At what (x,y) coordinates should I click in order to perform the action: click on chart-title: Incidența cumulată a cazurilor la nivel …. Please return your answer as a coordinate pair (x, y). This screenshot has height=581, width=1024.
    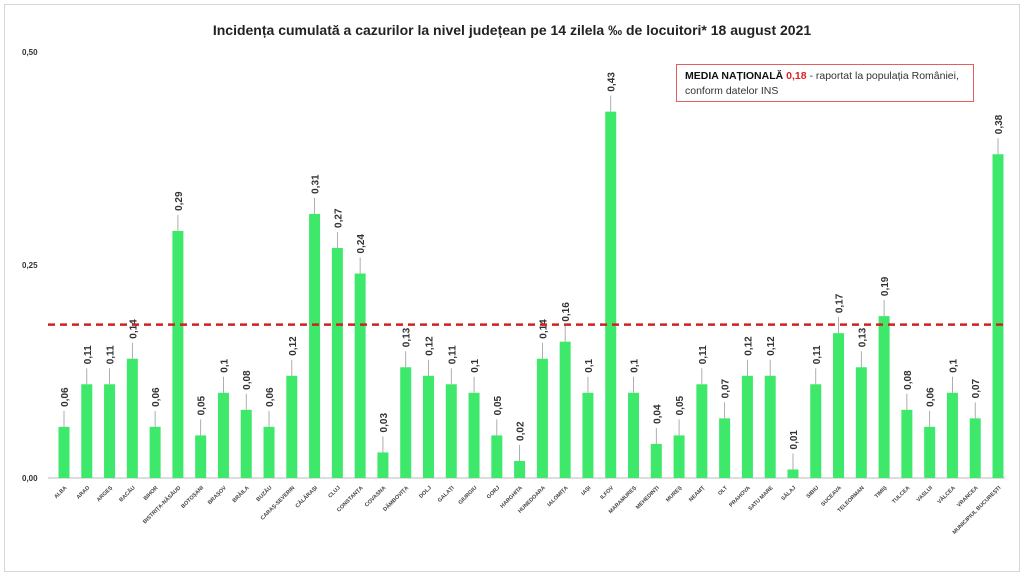
    Looking at the image, I should click on (512, 30).